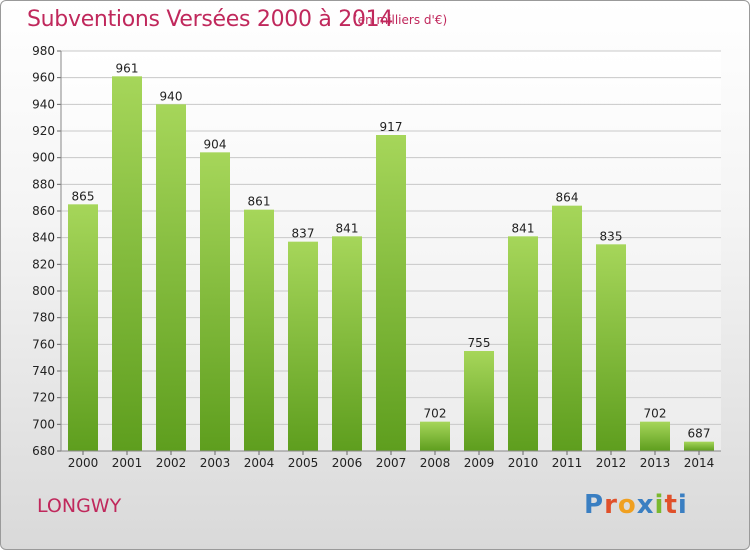 This screenshot has height=550, width=750. I want to click on y-tick-label: 840, so click(43, 238).